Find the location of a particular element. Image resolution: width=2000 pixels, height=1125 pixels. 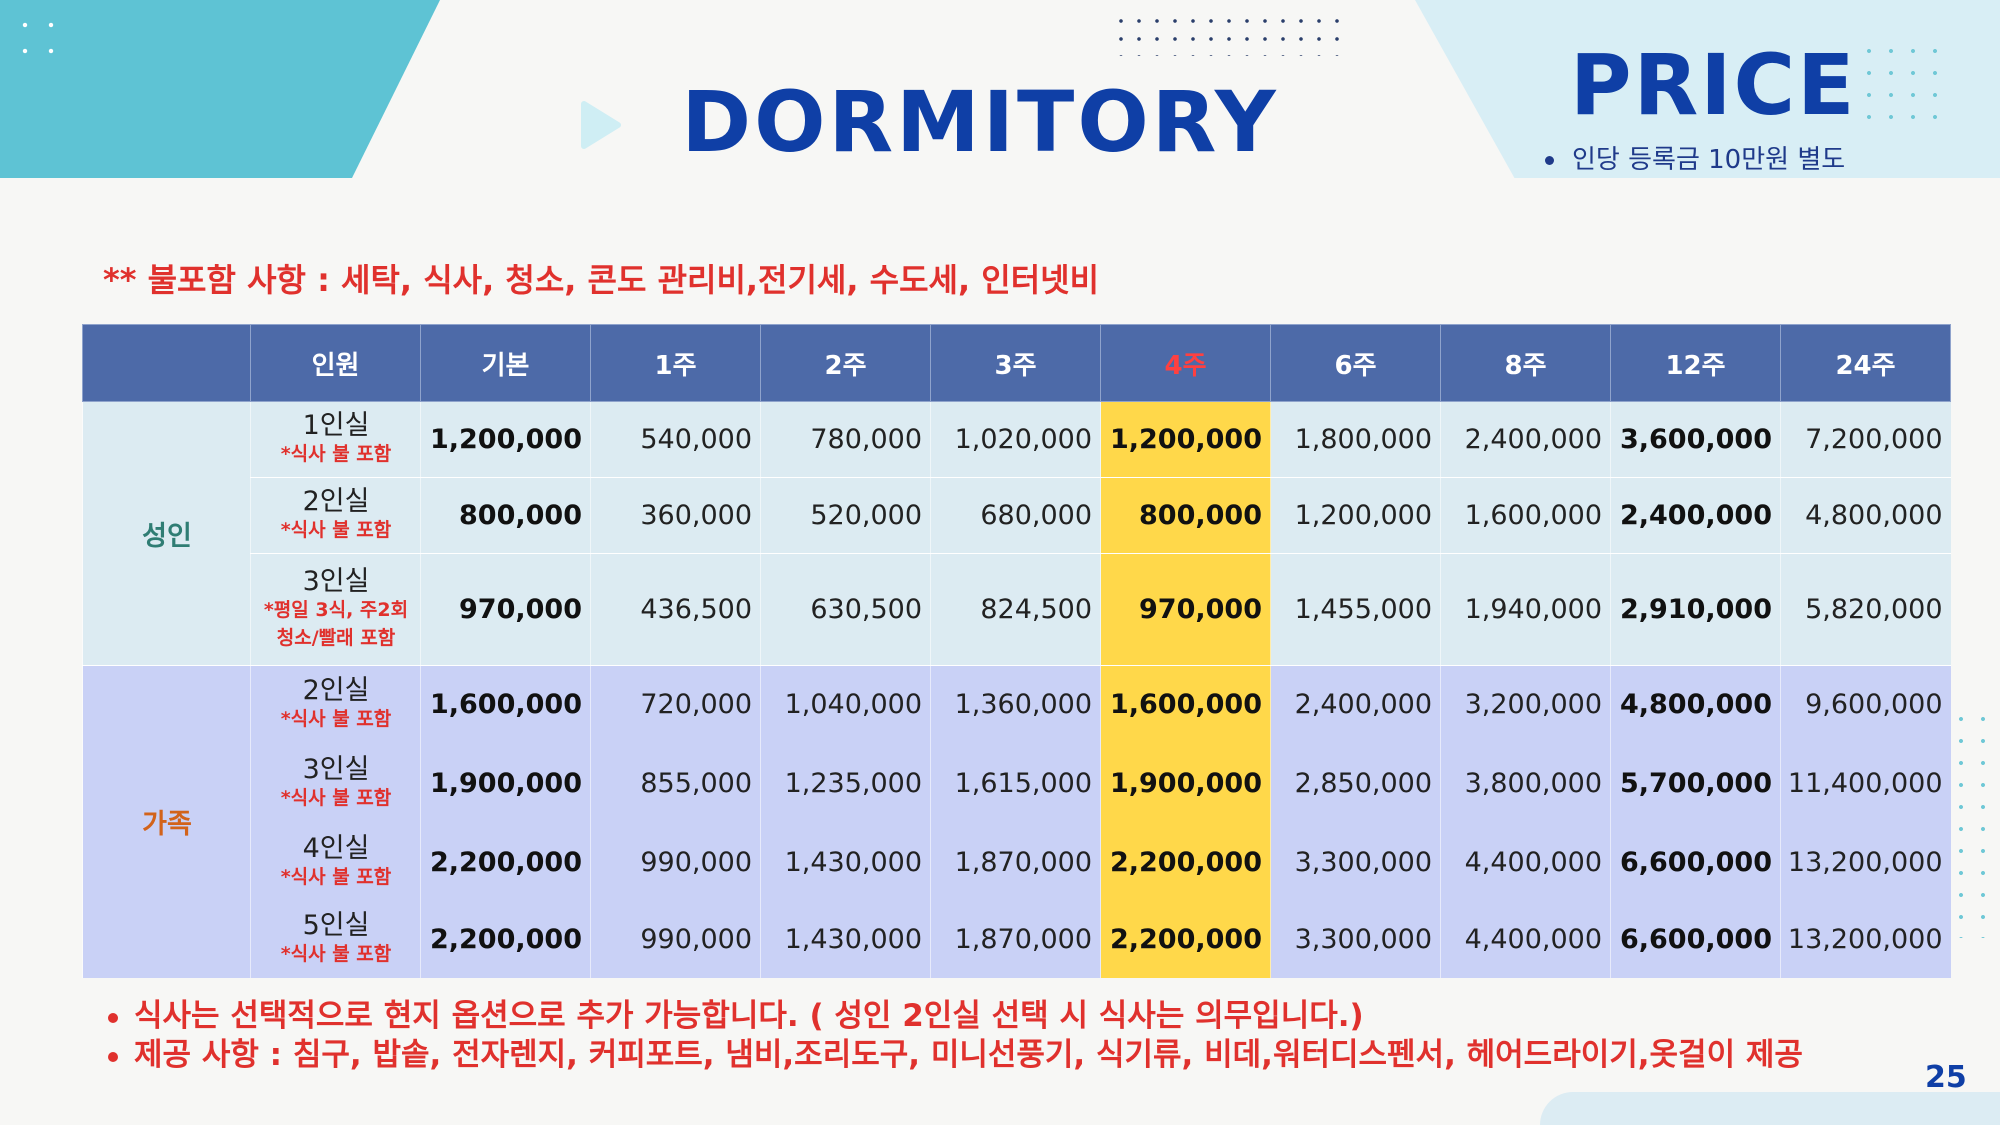

header-cell is located at coordinates (166, 363).